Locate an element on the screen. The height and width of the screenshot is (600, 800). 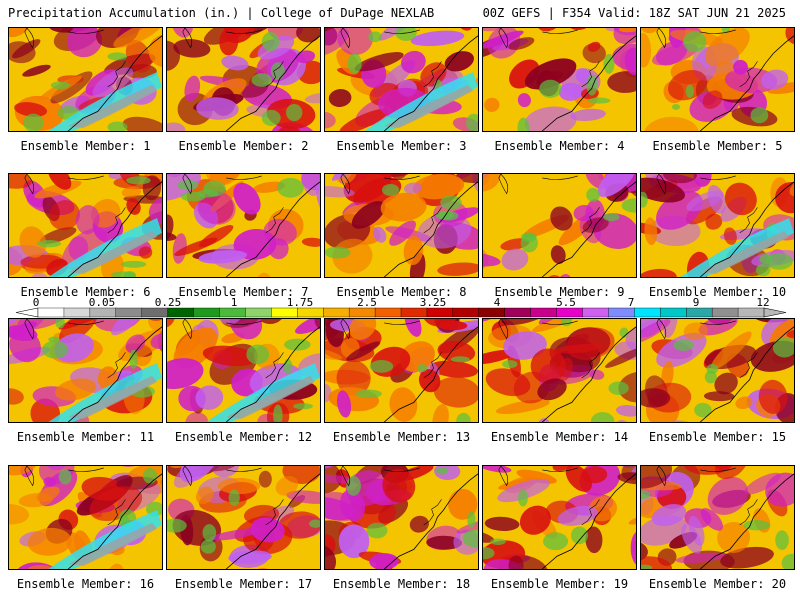
colorbar-max-arrow is located at coordinates (775, 312).